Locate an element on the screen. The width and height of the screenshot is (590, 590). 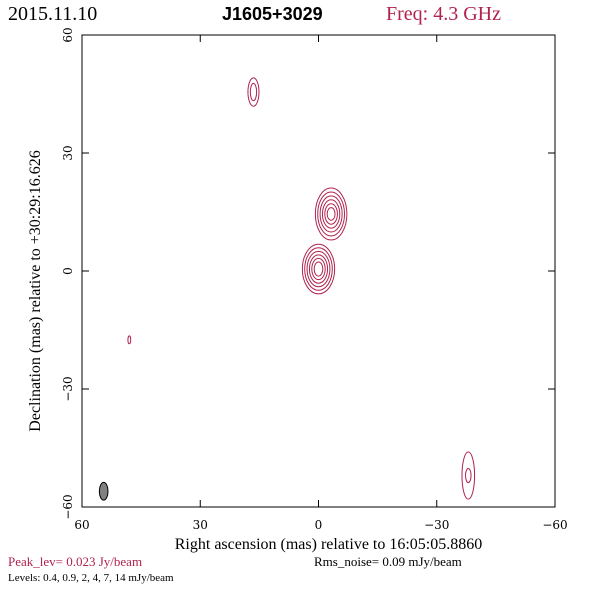
source-name: J1605+3029 is located at coordinates (272, 14).